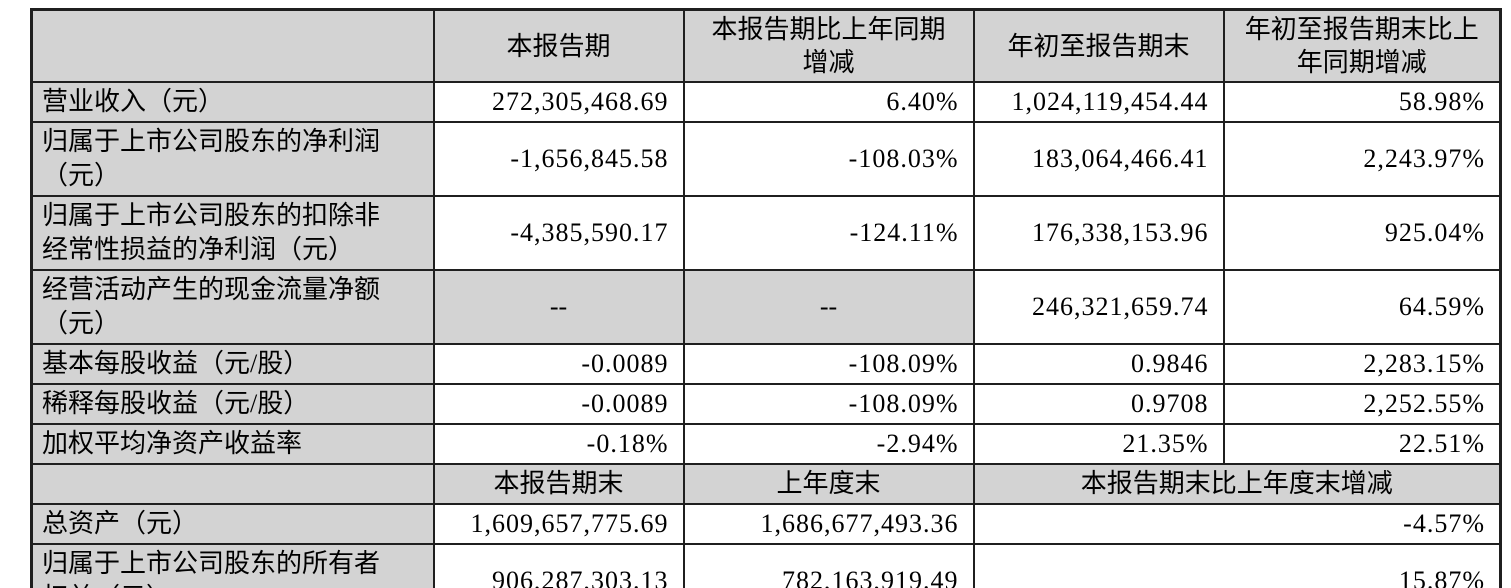  I want to click on header-ytd-yoy: 年初至报告期末比上 年同期增减, so click(1362, 45).